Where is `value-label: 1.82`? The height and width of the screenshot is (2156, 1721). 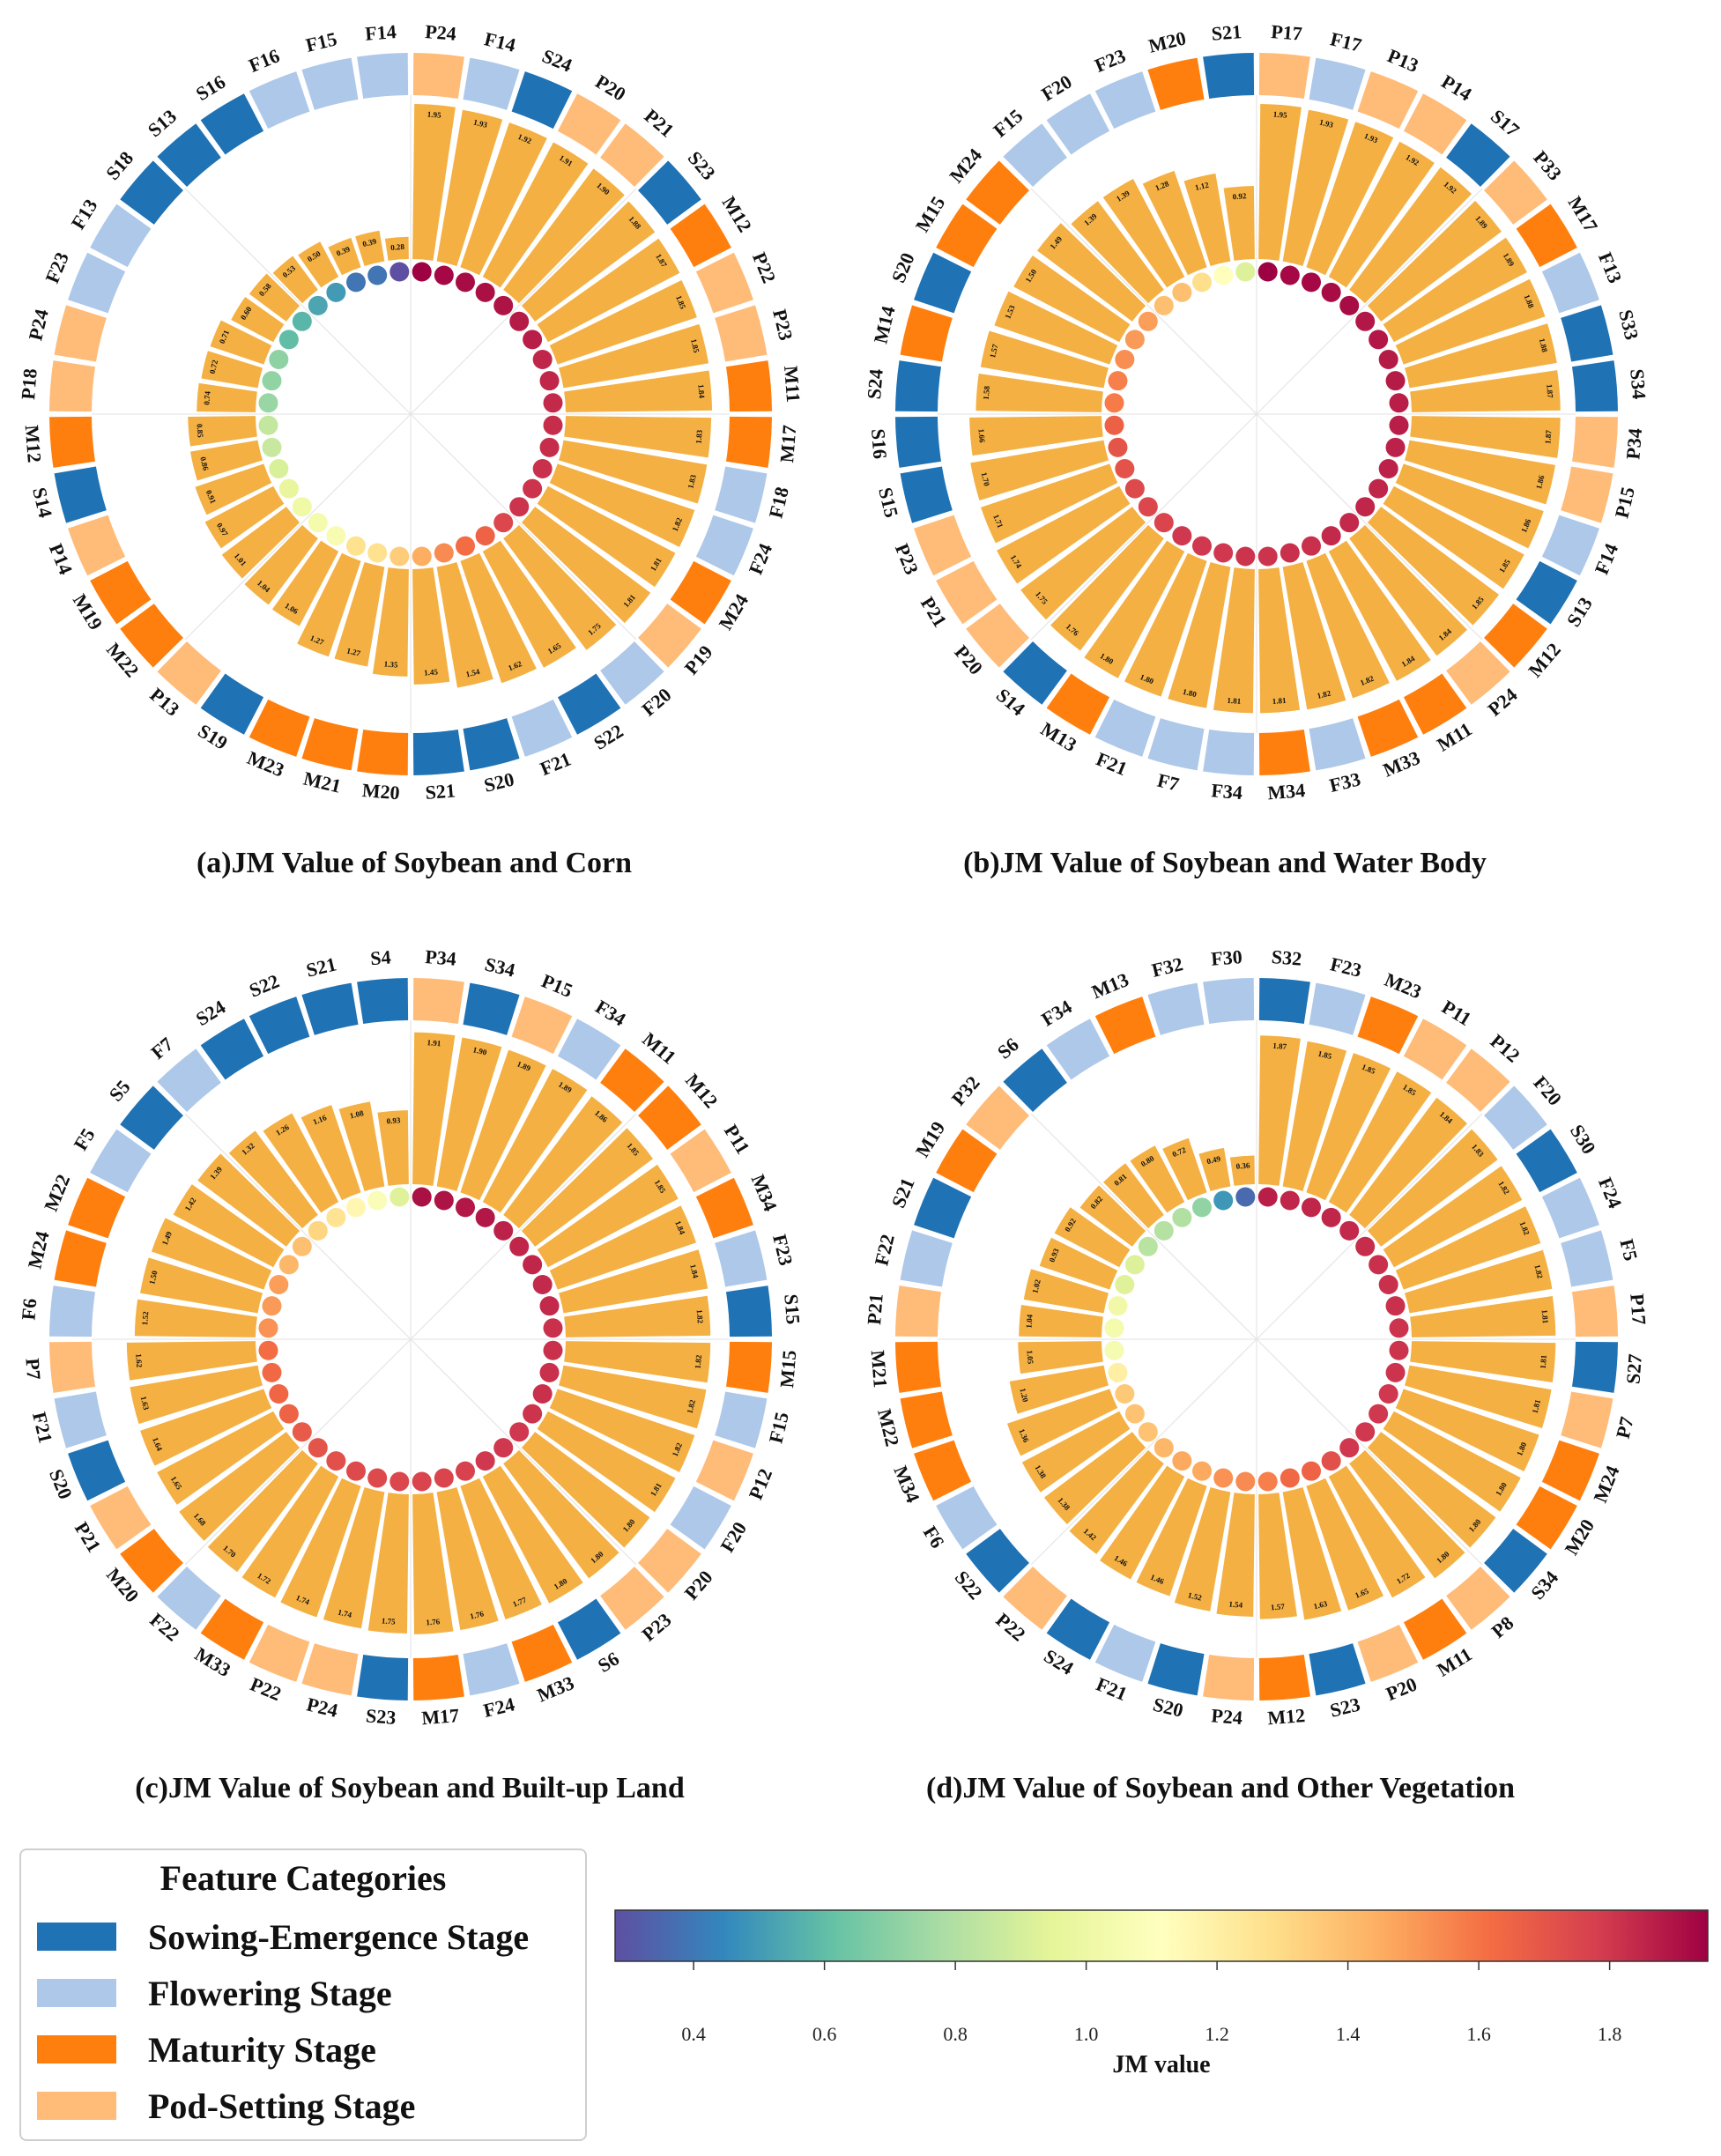
value-label: 1.82 is located at coordinates (692, 1406).